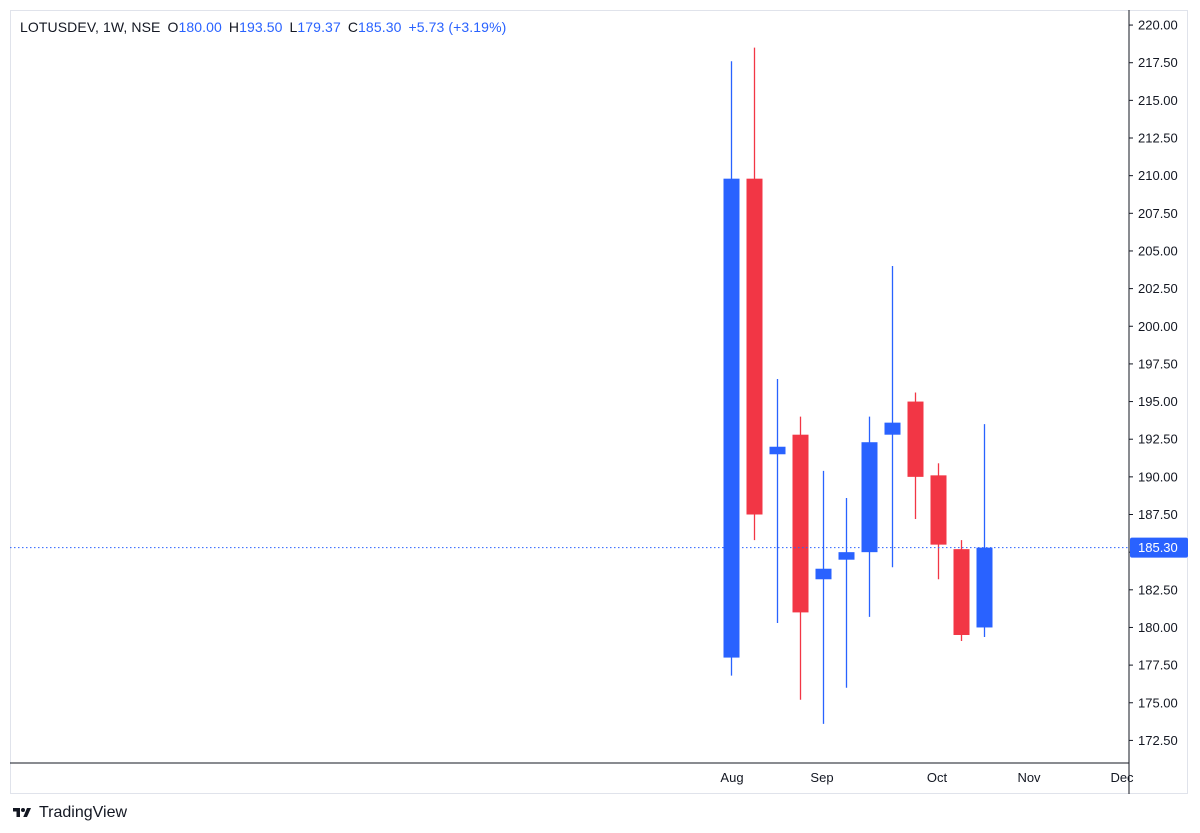 This screenshot has width=1200, height=833. Describe the element at coordinates (353, 27) in the screenshot. I see `close-label: C` at that location.